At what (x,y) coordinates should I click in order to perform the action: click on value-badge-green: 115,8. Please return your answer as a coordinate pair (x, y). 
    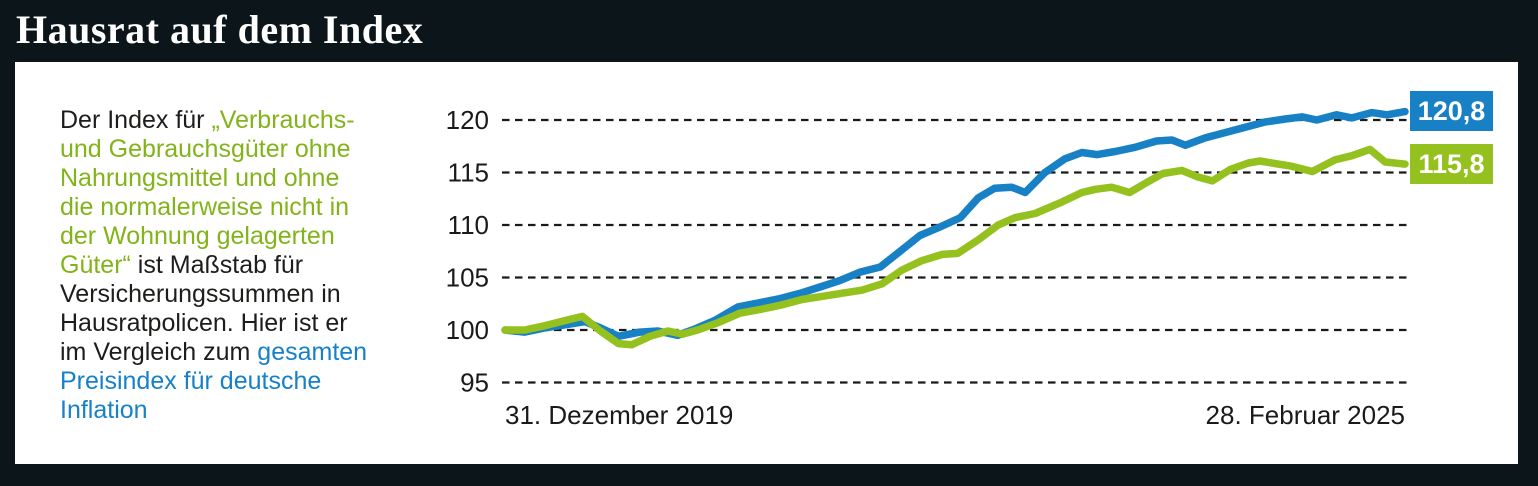
    Looking at the image, I should click on (1451, 164).